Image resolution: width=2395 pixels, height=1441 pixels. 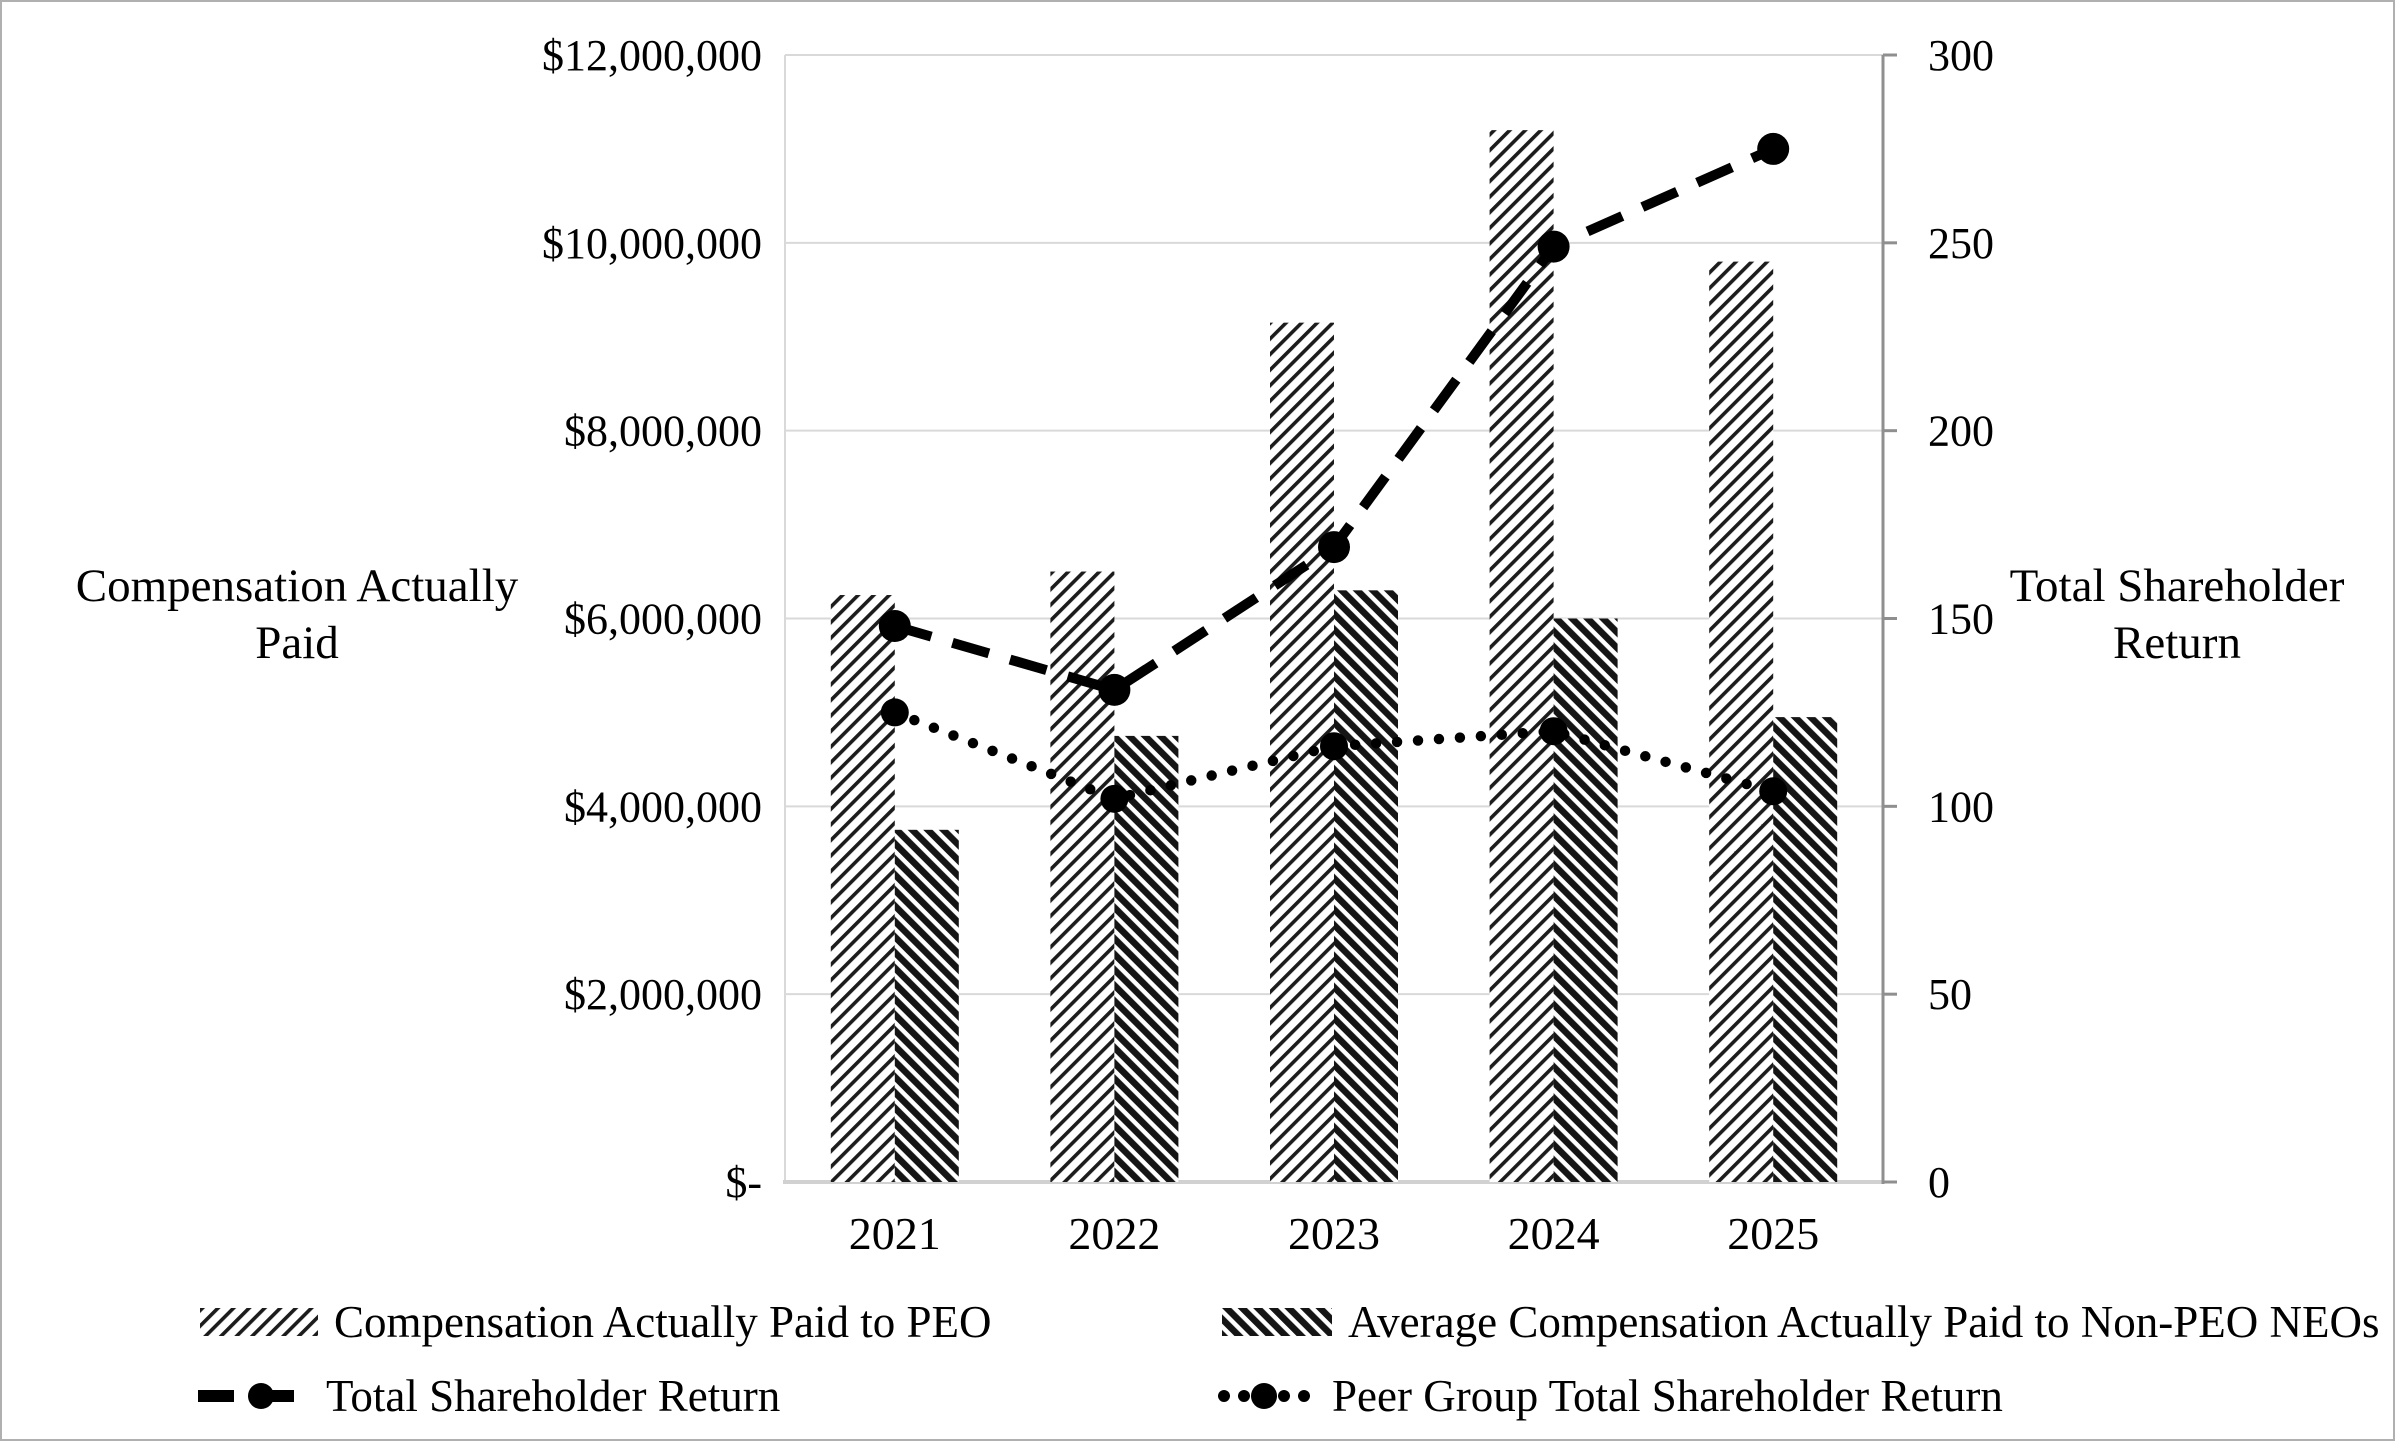 What do you see at coordinates (1334, 746) in the screenshot?
I see `peer-marker-2023` at bounding box center [1334, 746].